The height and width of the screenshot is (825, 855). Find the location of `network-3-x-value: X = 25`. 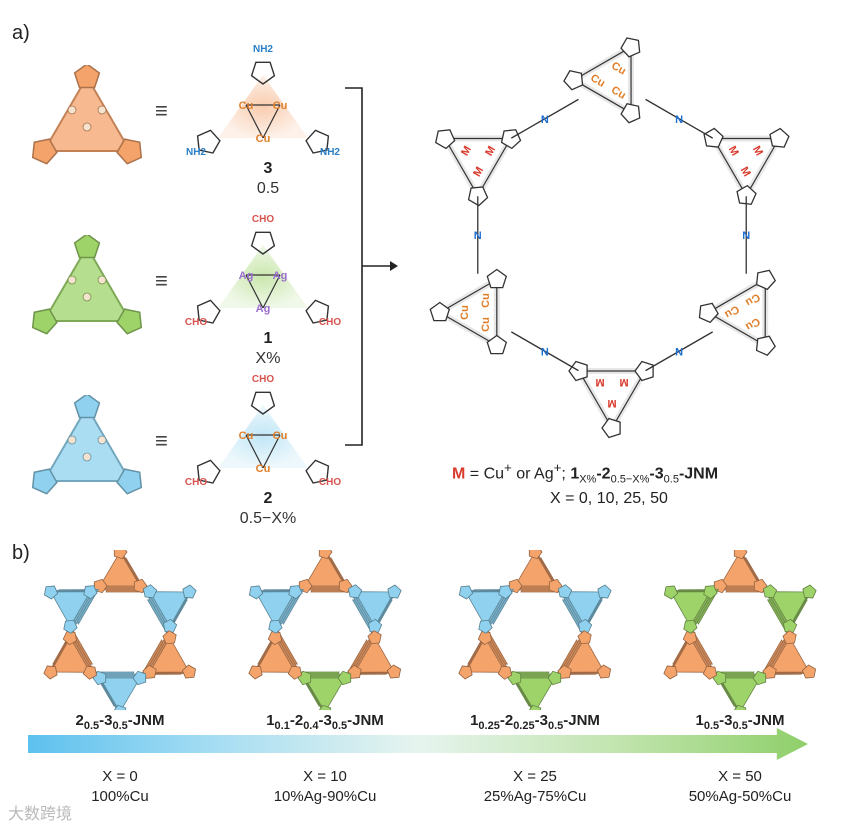

network-3-x-value: X = 25 is located at coordinates (535, 776).